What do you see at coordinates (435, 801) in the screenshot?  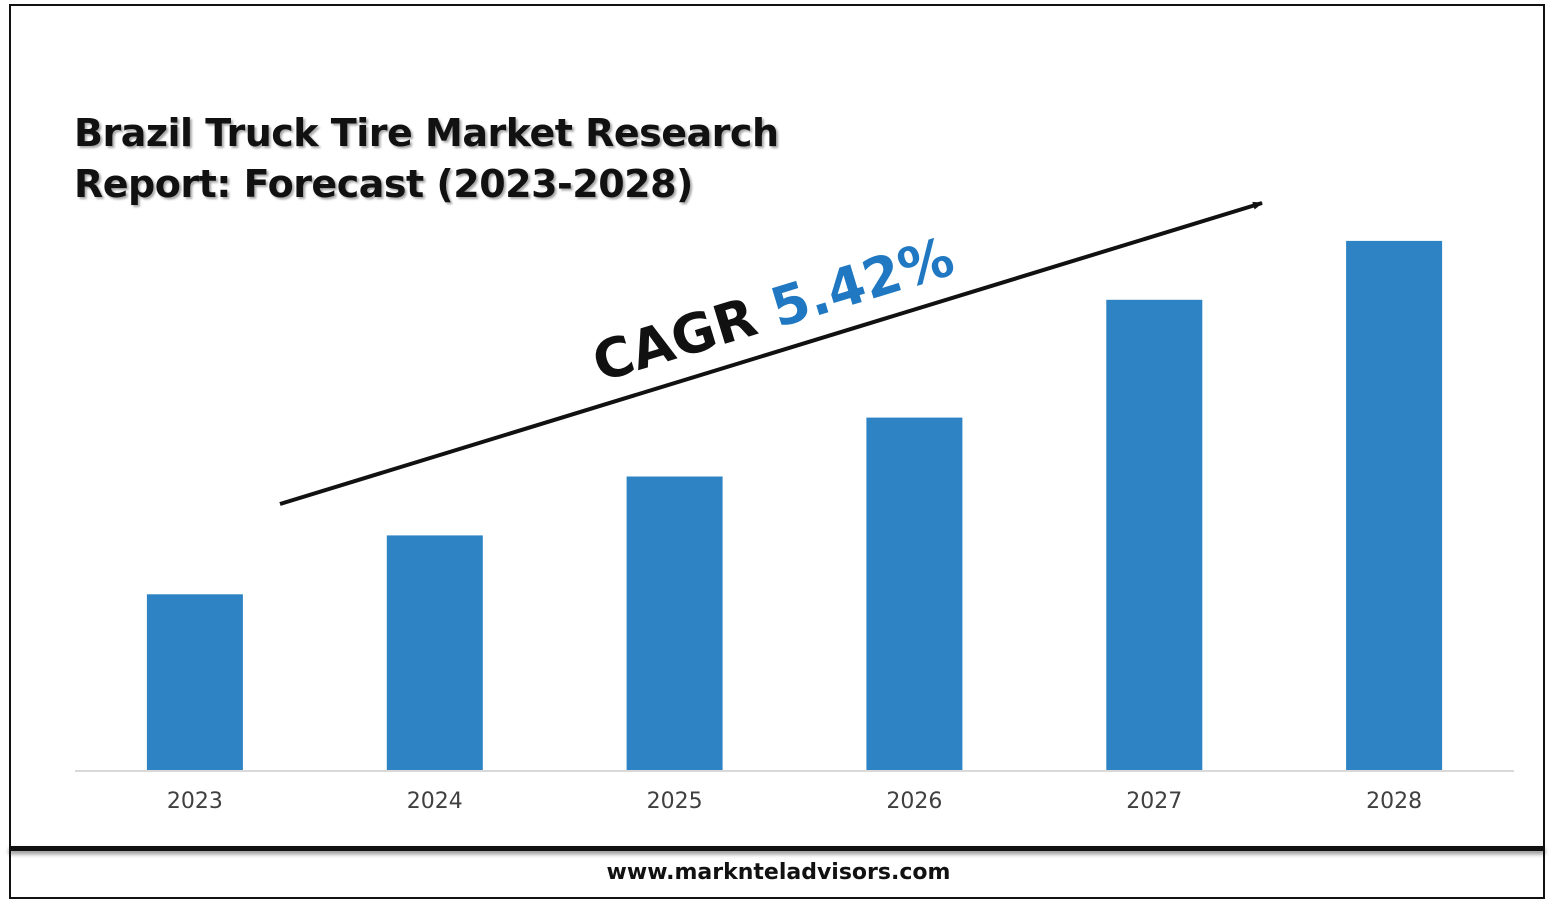 I see `x-tick-label-2024: 2024` at bounding box center [435, 801].